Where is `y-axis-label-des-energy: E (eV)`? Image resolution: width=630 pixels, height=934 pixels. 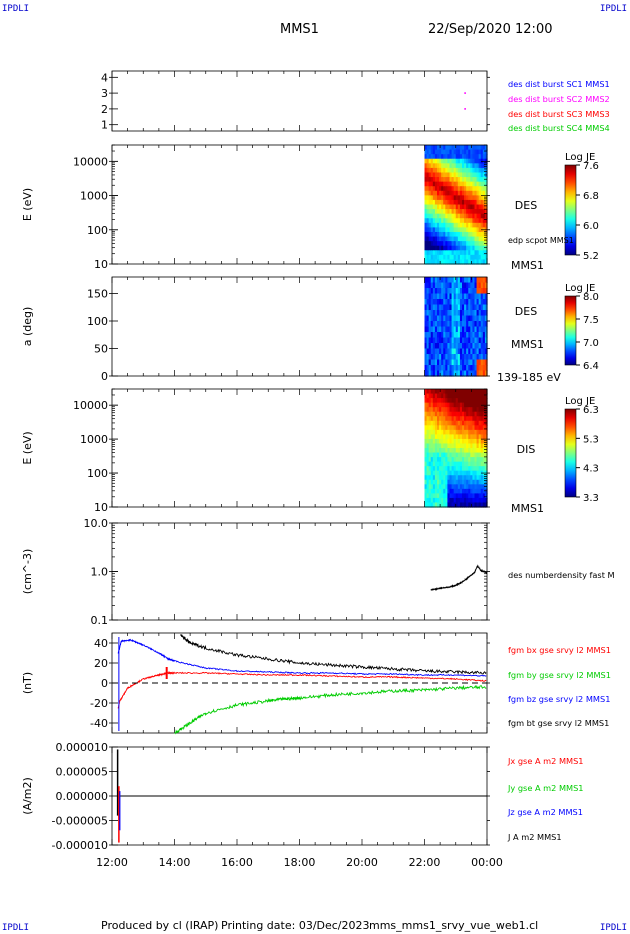
y-axis-label-des-energy: E (eV) is located at coordinates (27, 204).